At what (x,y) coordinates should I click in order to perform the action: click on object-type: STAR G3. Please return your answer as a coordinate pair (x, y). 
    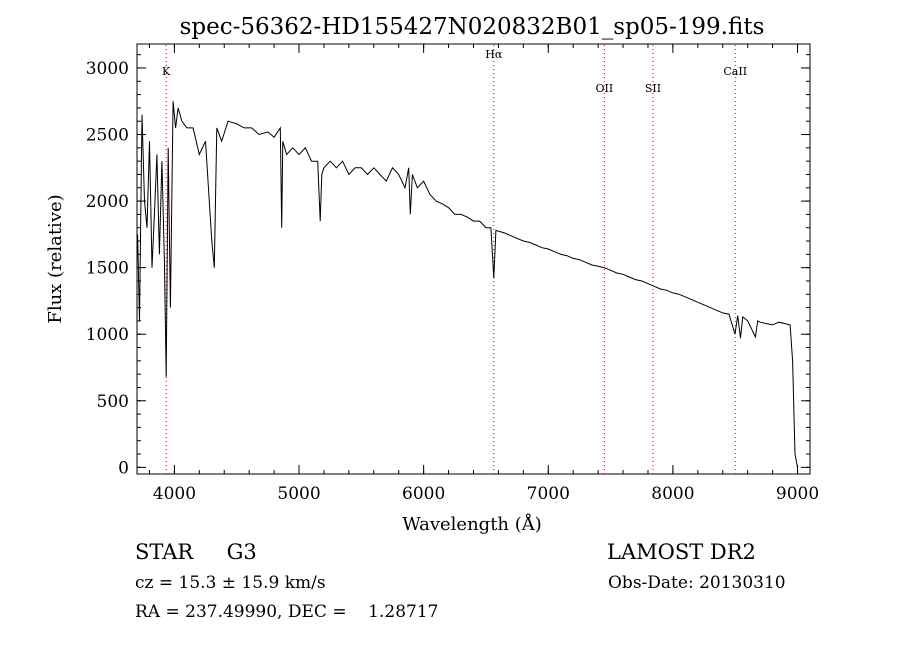
    Looking at the image, I should click on (196, 552).